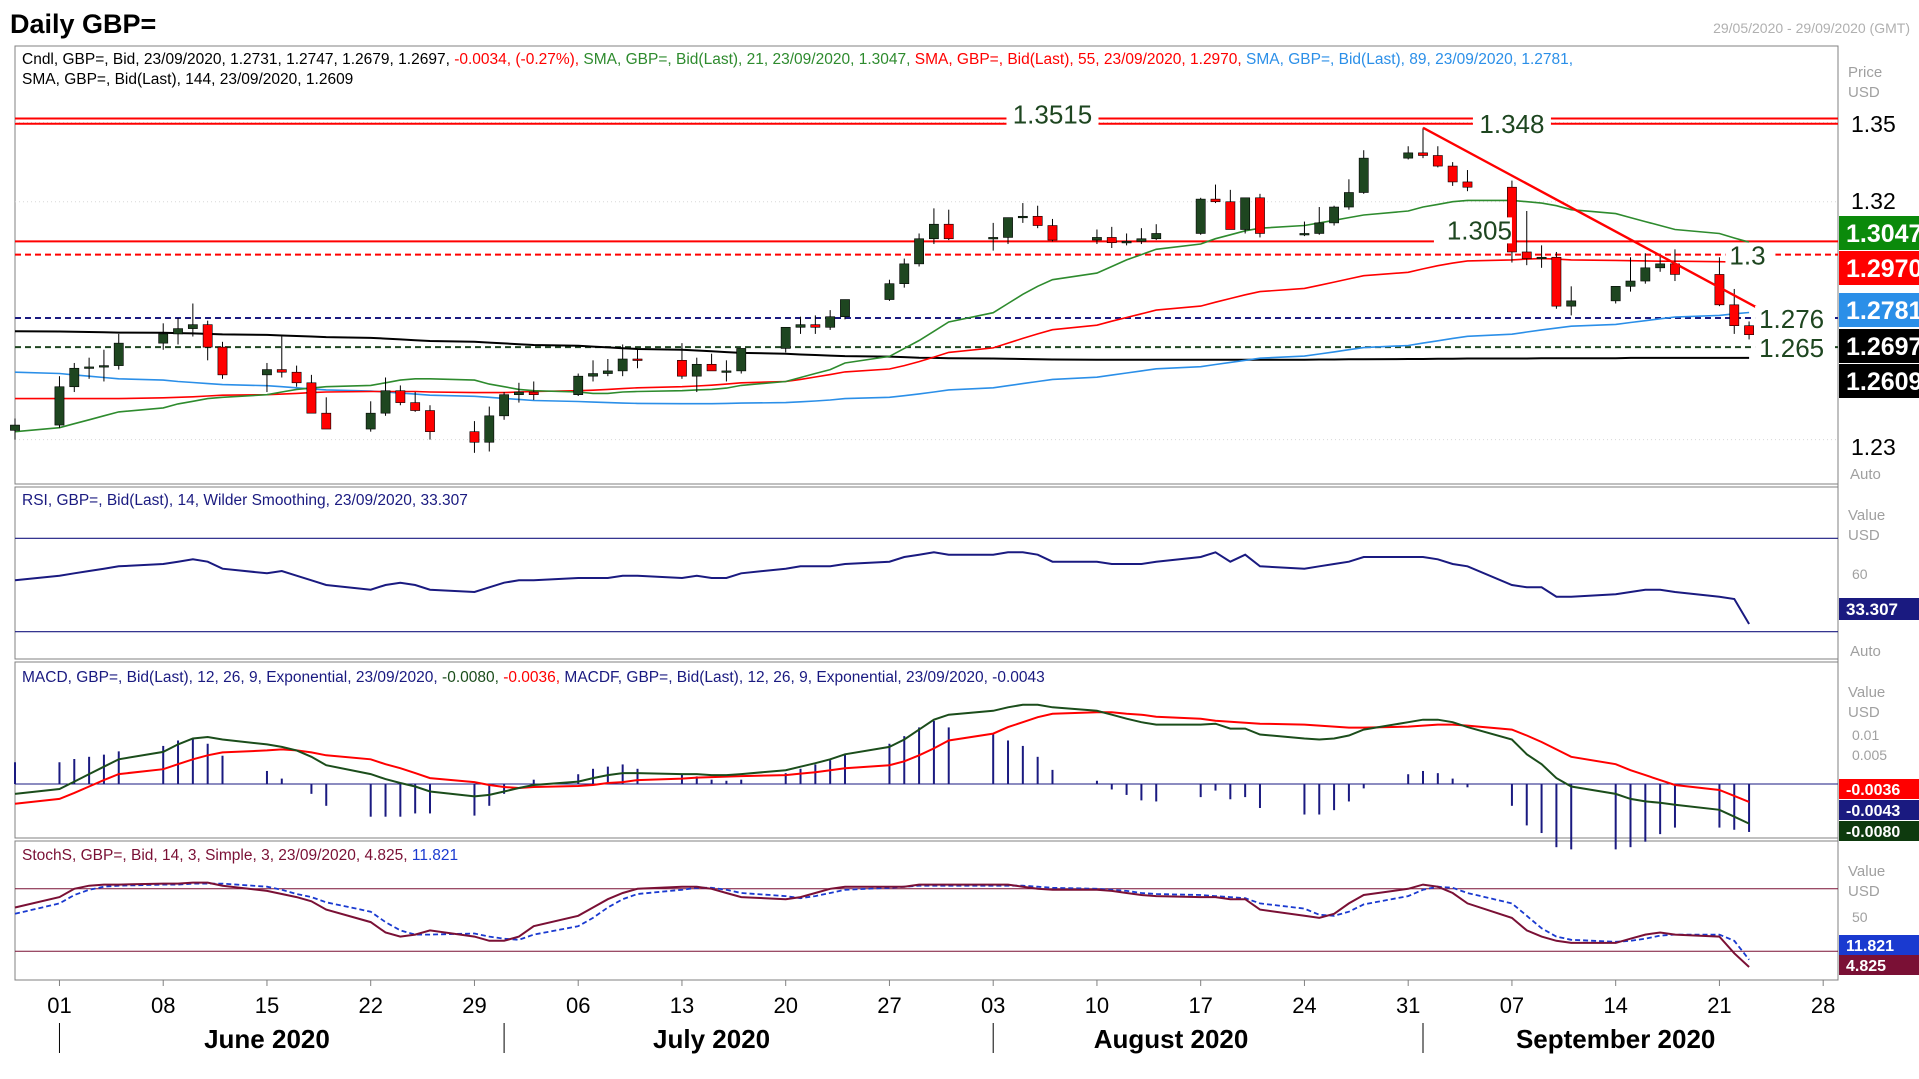  Describe the element at coordinates (1882, 234) in the screenshot. I see `price-badge-1.3047: 1.3047` at that location.